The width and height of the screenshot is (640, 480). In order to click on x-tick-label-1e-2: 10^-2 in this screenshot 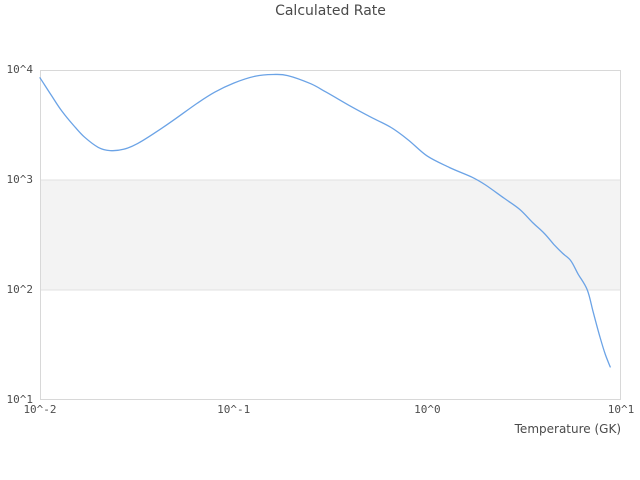, I will do `click(40, 409)`.